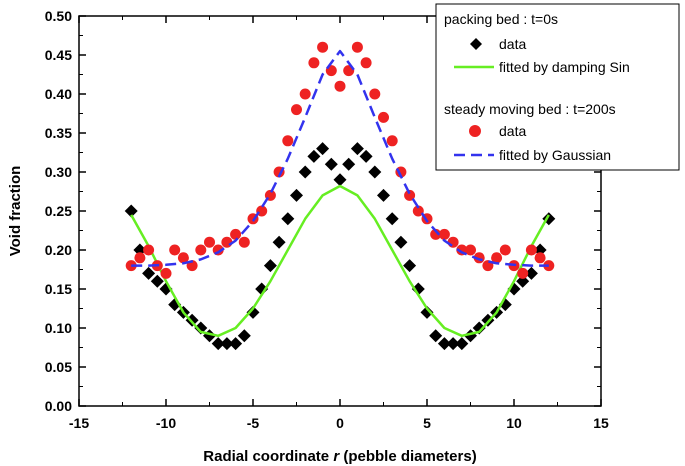 This screenshot has height=466, width=685. I want to click on y-tick-label: 0.25, so click(58, 211).